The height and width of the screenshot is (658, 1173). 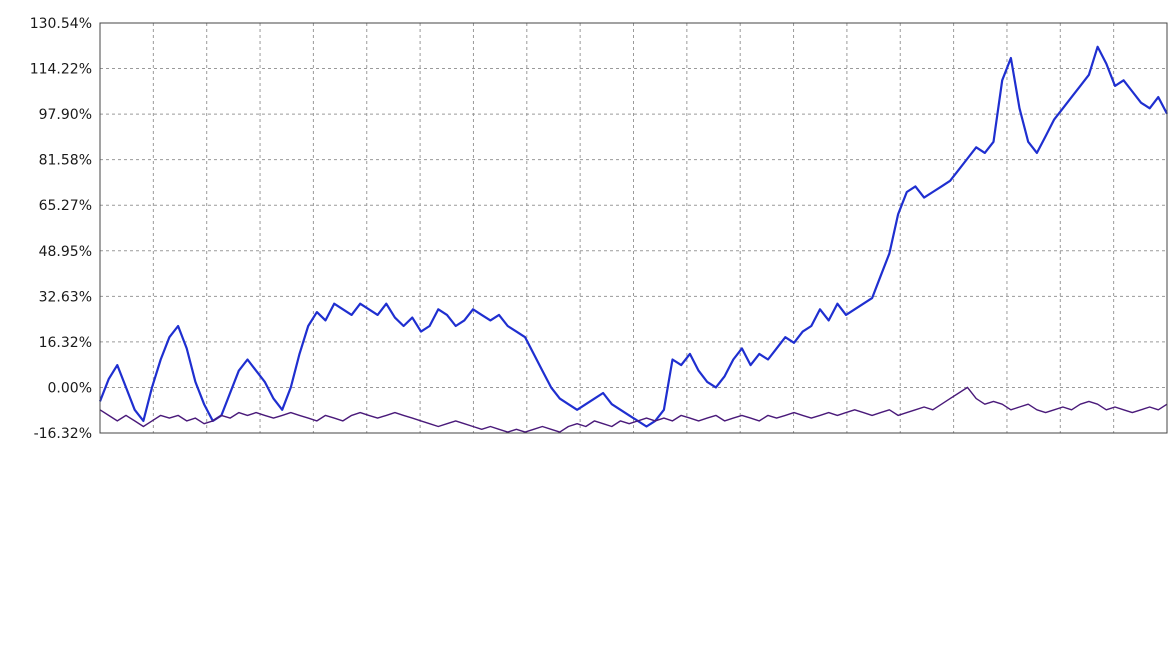 What do you see at coordinates (70, 388) in the screenshot?
I see `y-tick-label: 0.00%` at bounding box center [70, 388].